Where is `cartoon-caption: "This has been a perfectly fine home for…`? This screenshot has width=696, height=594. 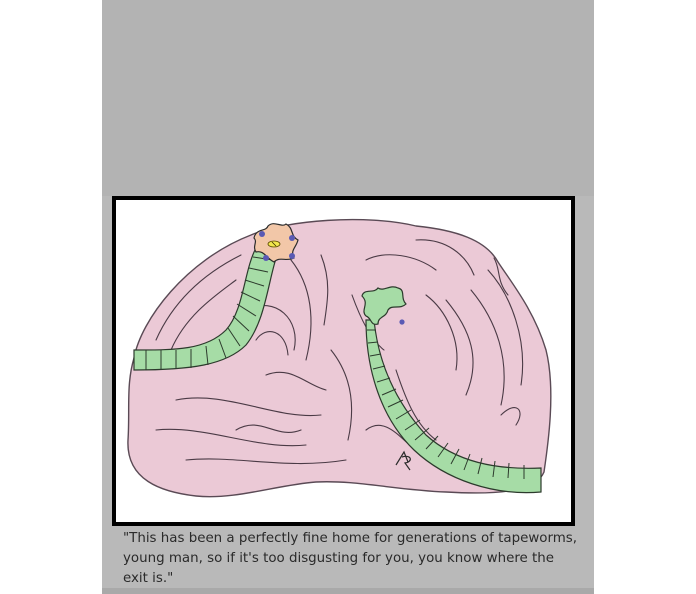
cartoon-caption: "This has been a perfectly fine home for… is located at coordinates (350, 558).